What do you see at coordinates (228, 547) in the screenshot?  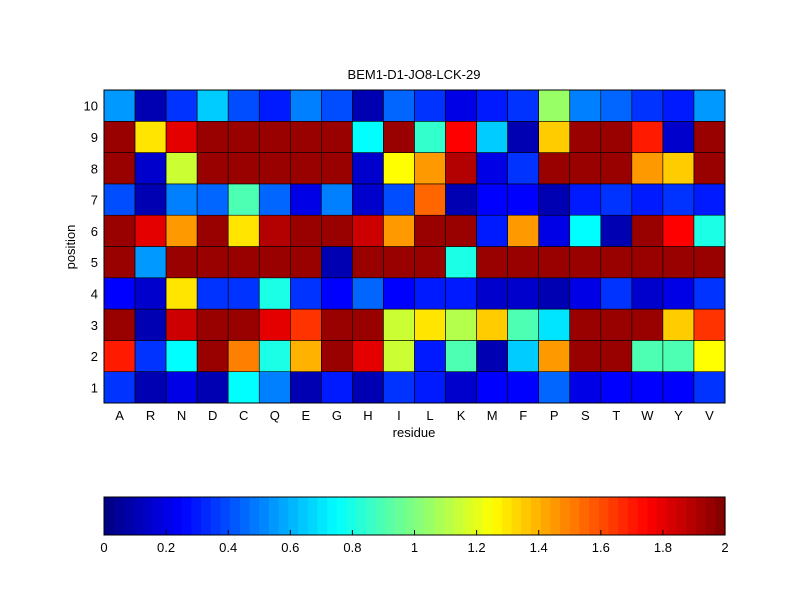 I see `colorbar-tick-label: 0.4` at bounding box center [228, 547].